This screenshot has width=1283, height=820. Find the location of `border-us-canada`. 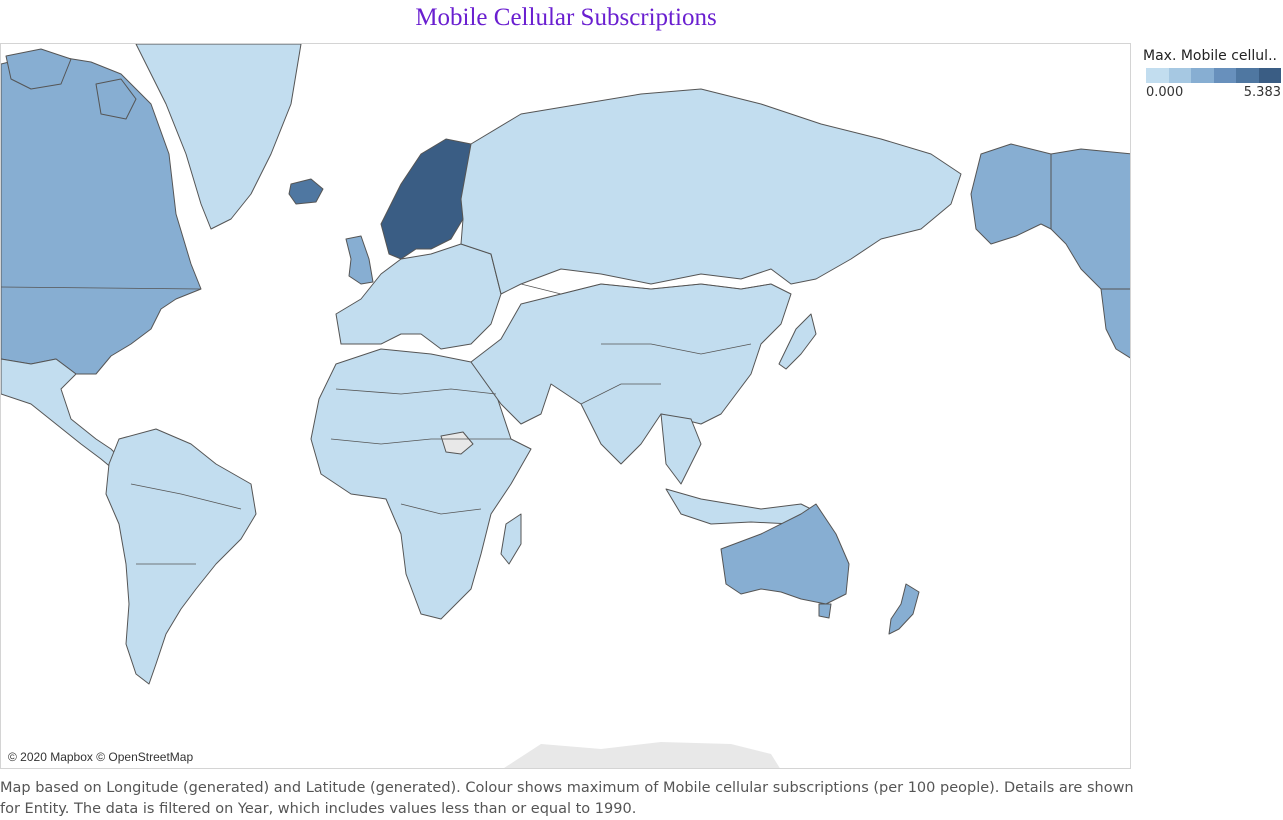

border-us-canada is located at coordinates (101, 288).